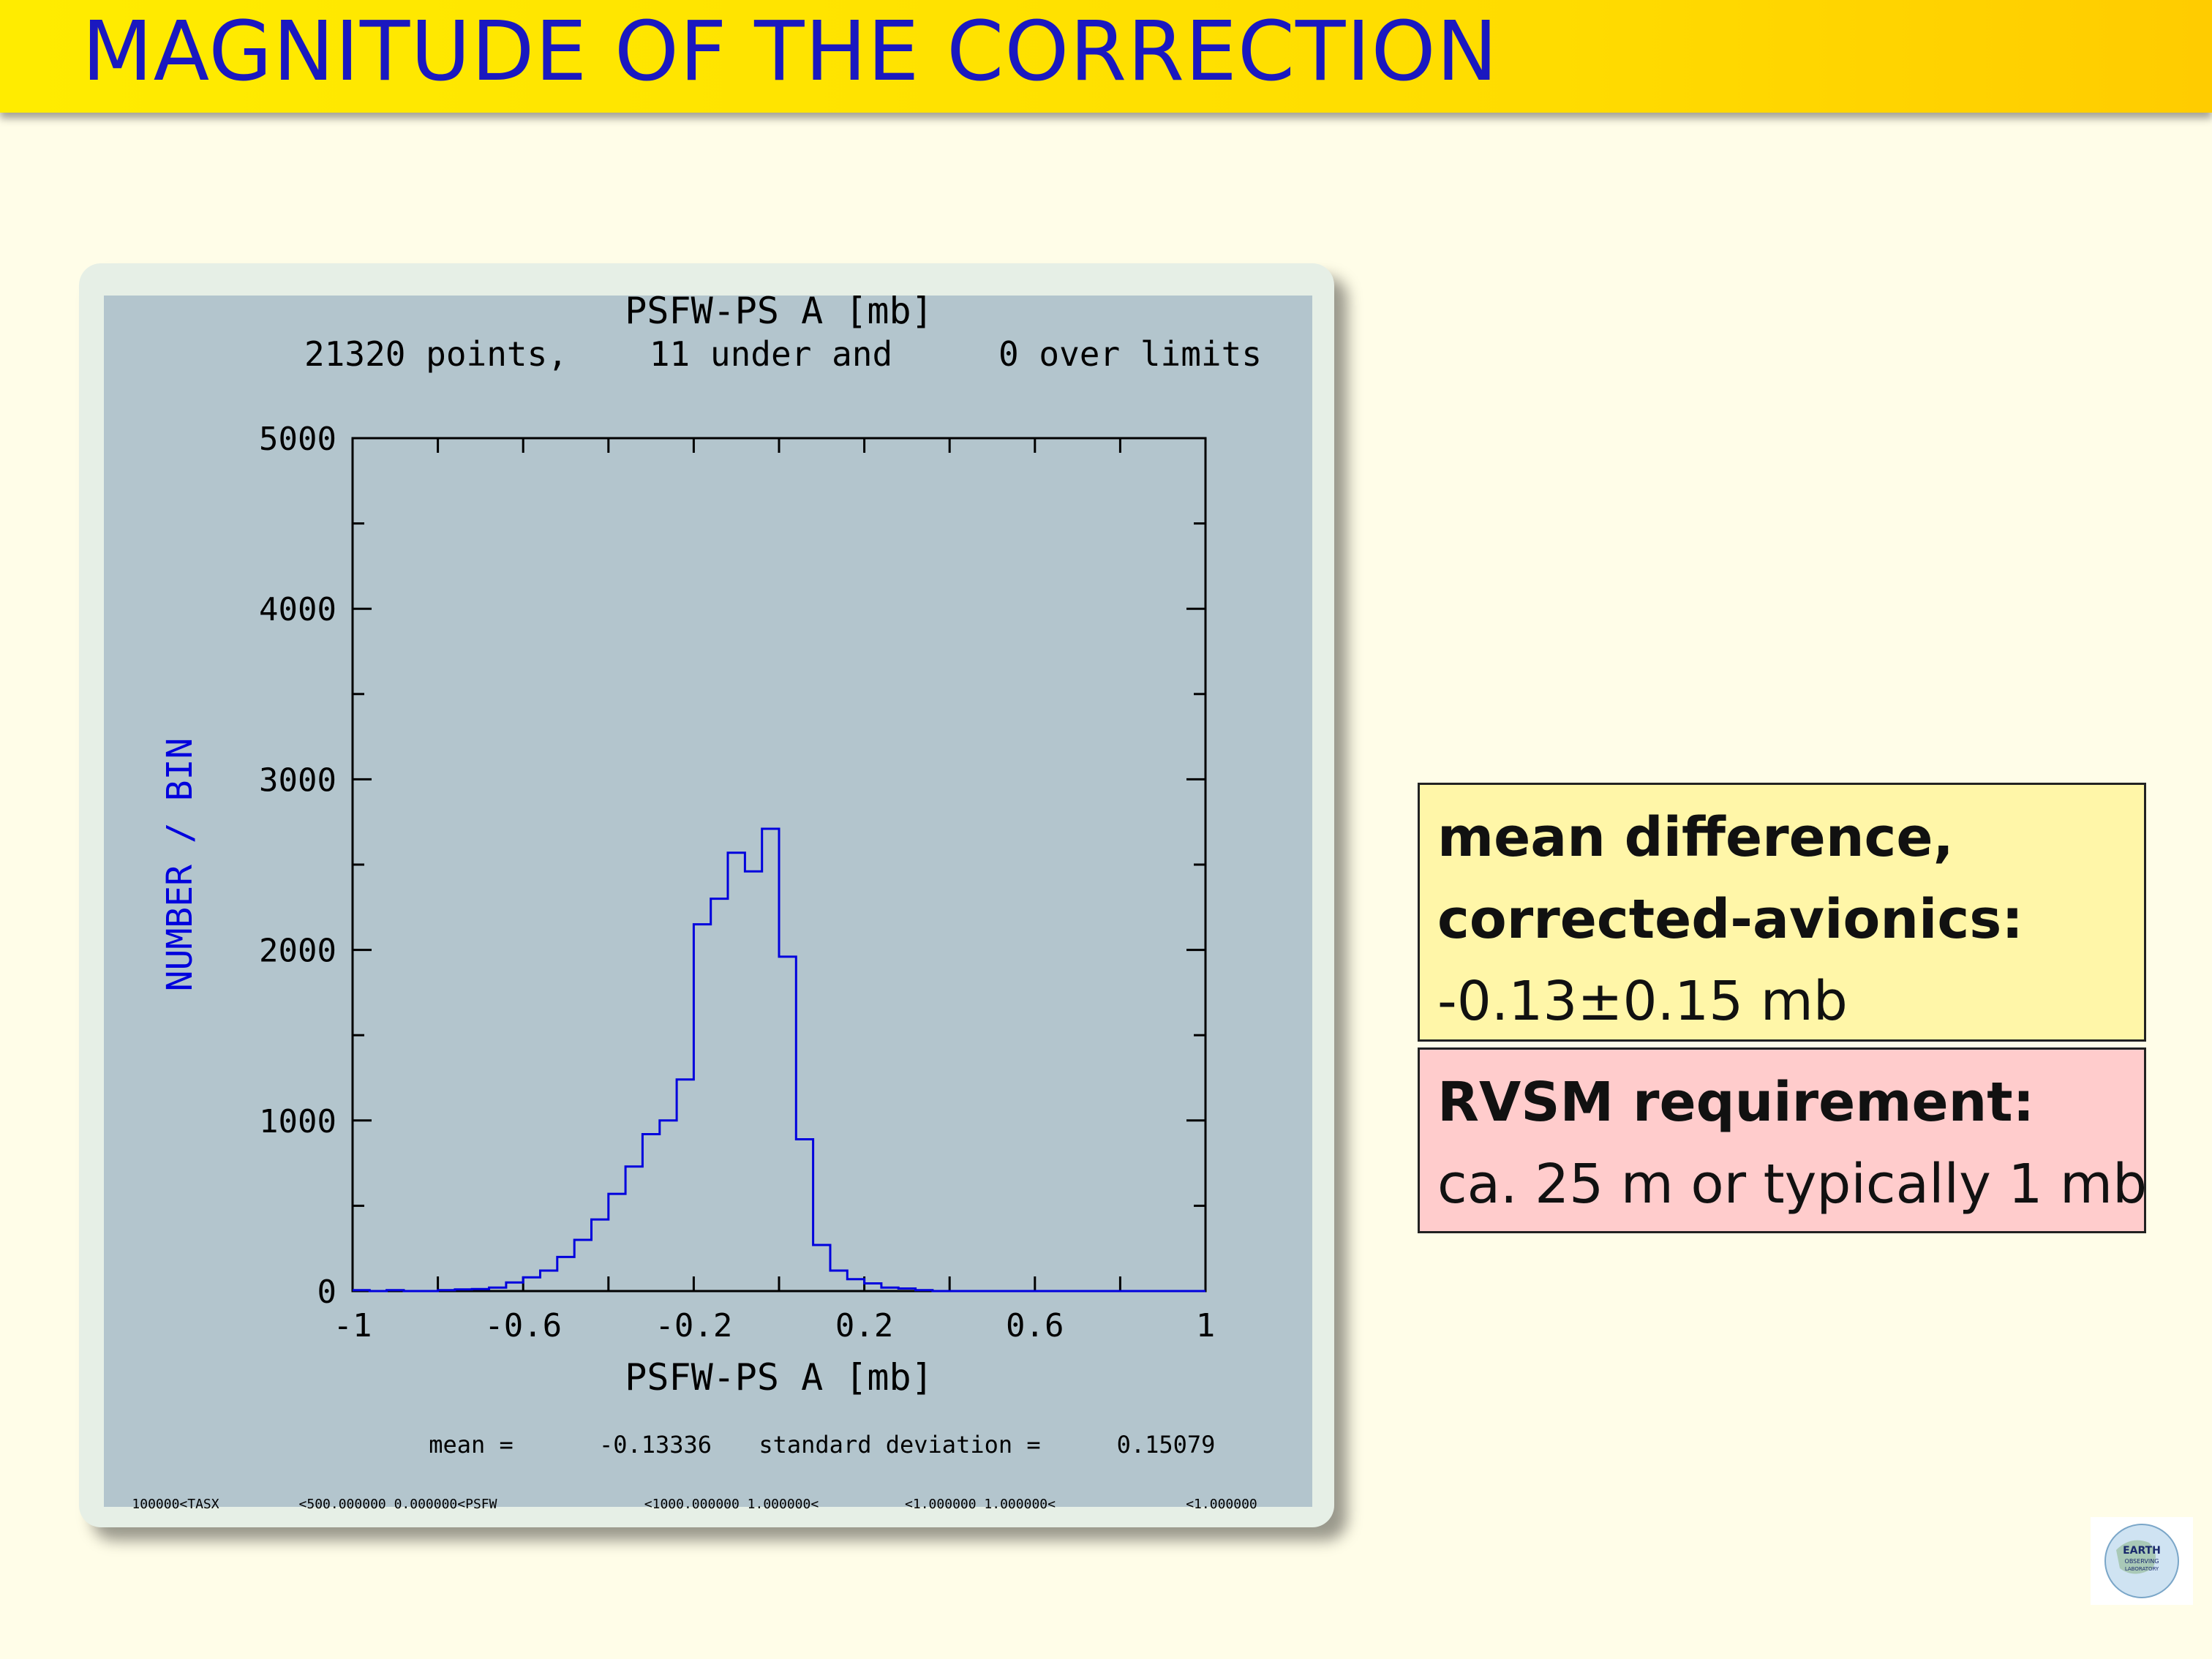 The height and width of the screenshot is (1659, 2212). I want to click on footer-limit: <1.000000, so click(1221, 1504).